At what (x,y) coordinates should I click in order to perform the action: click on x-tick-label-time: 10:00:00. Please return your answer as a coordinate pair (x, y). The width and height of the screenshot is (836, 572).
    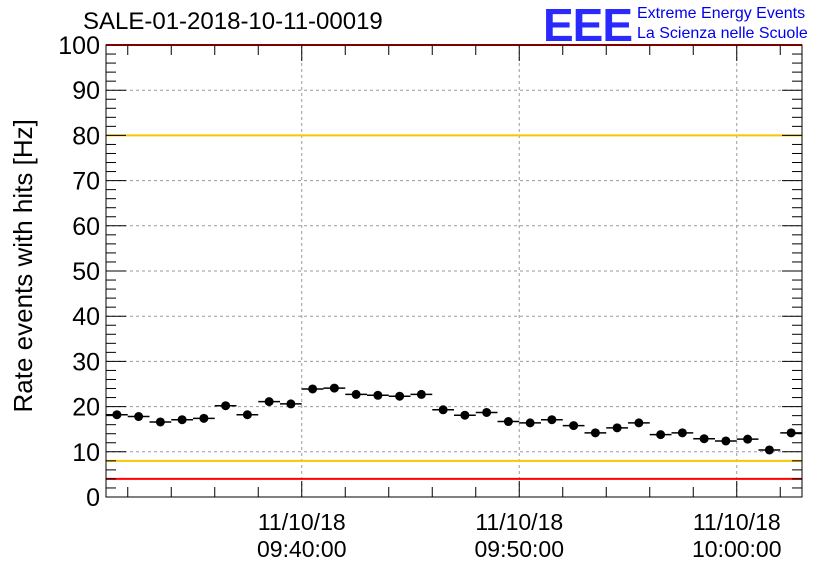
    Looking at the image, I should click on (737, 549).